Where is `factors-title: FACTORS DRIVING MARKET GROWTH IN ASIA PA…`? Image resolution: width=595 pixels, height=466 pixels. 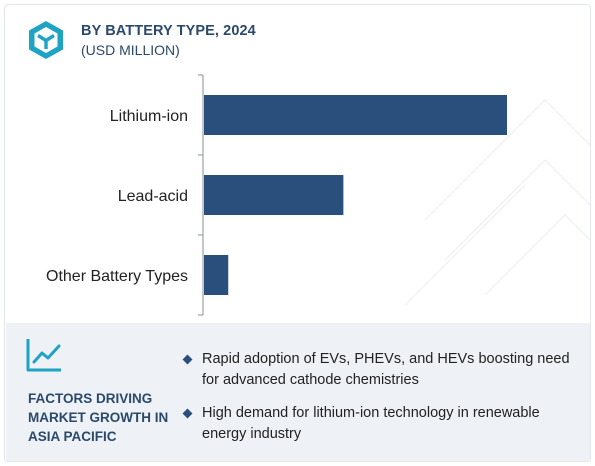
factors-title: FACTORS DRIVING MARKET GROWTH IN ASIA PA… is located at coordinates (98, 417).